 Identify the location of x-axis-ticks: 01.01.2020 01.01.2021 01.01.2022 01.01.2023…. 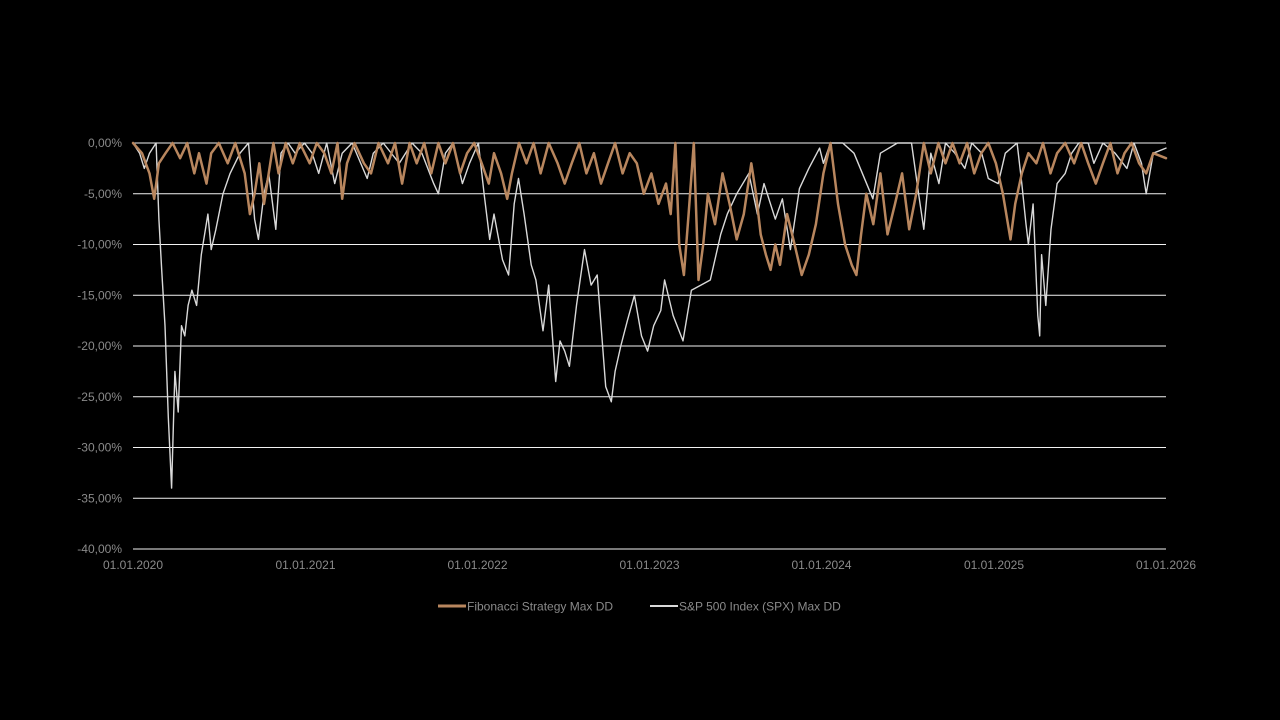
(649, 565).